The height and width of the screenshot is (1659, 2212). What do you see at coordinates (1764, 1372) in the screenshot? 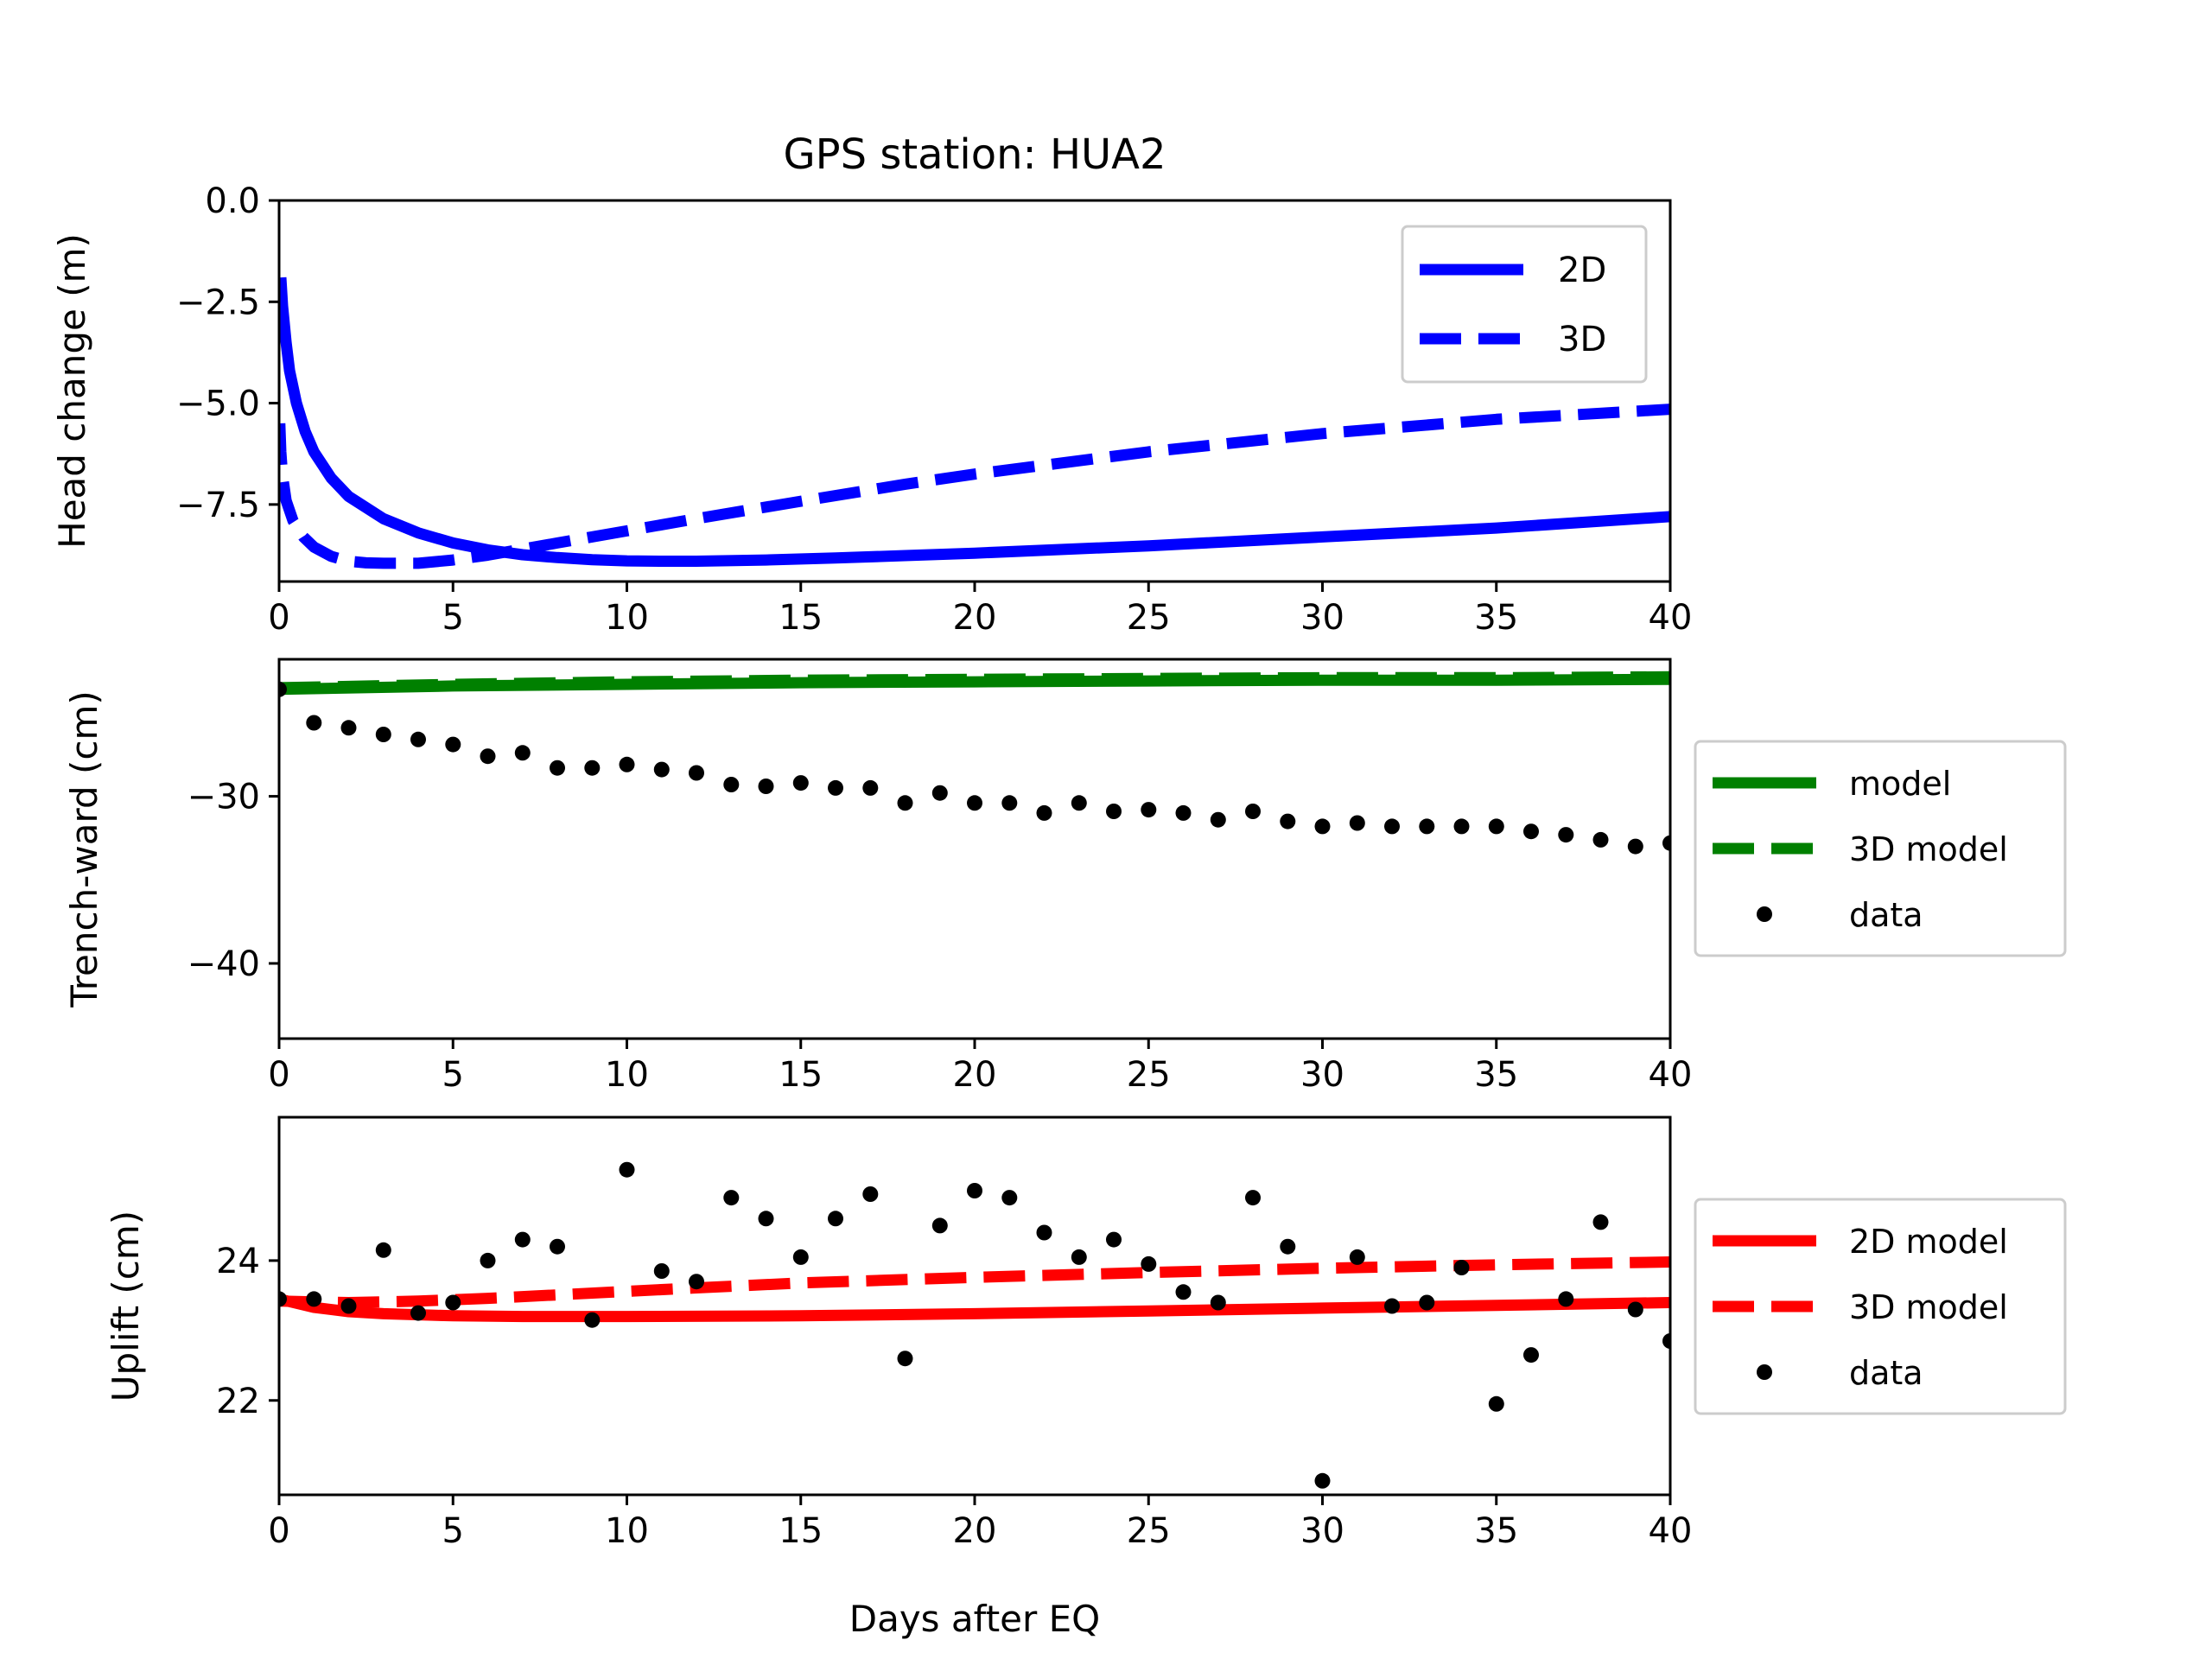
I see `legend-marker-data` at bounding box center [1764, 1372].